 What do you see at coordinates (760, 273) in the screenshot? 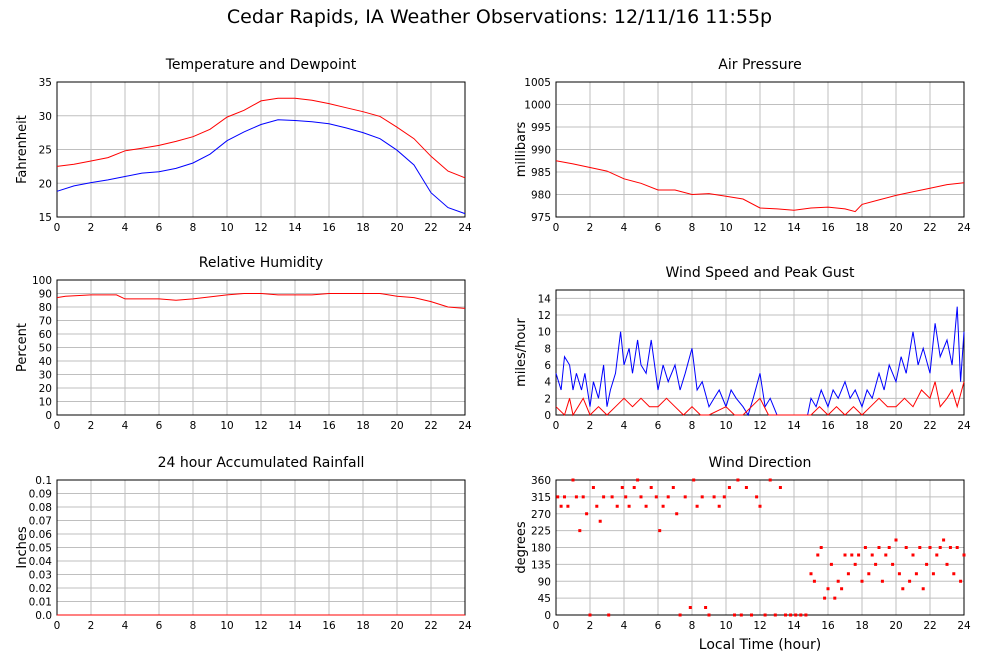
I see `chart-title: Wind Speed and Peak Gust` at bounding box center [760, 273].